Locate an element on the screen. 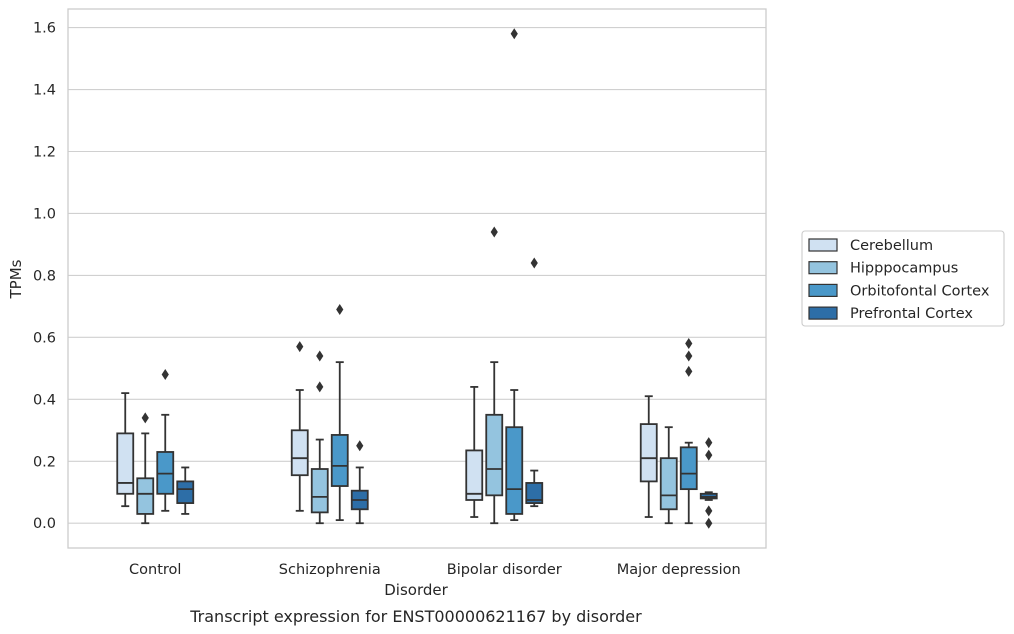  legend-label: Hipppocampus is located at coordinates (904, 269).